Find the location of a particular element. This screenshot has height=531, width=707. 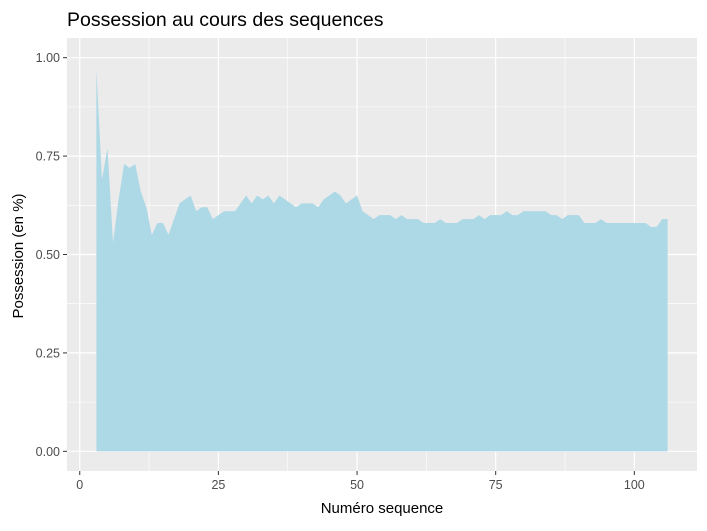

x-tick-label: 25 is located at coordinates (218, 485).